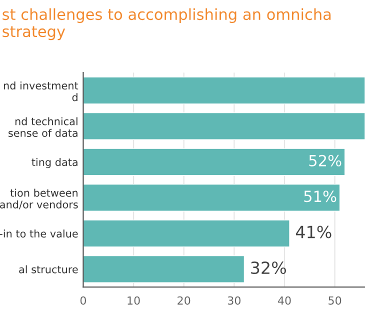 This screenshot has height=330, width=365. I want to click on data-label: 51%, so click(320, 196).